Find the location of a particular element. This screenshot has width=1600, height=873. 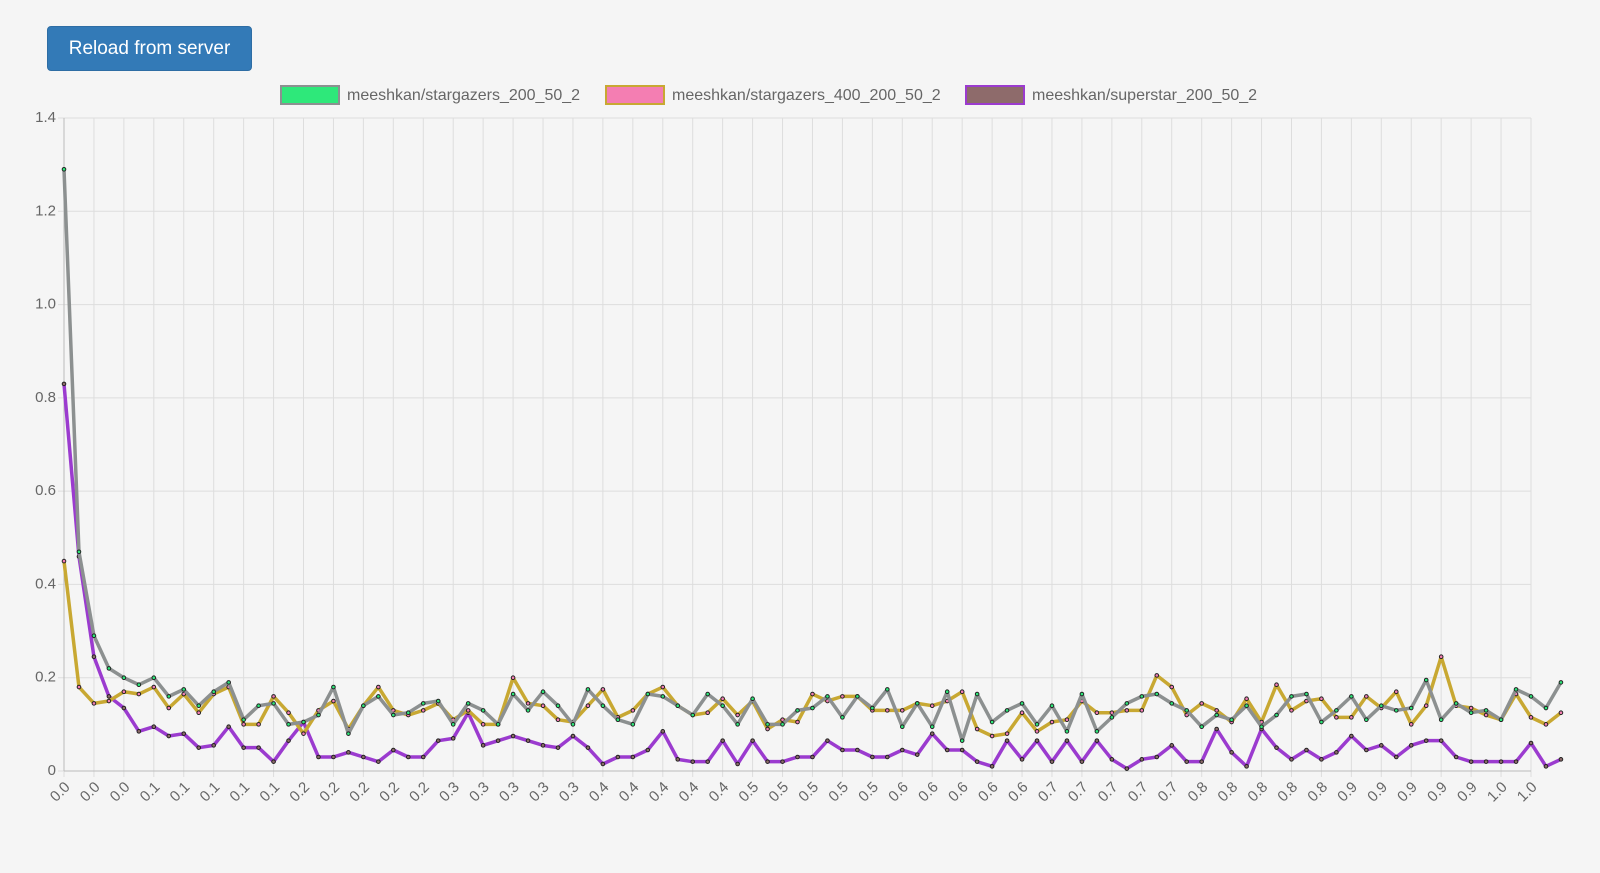

x-tick-label: 0.3 is located at coordinates (479, 792).